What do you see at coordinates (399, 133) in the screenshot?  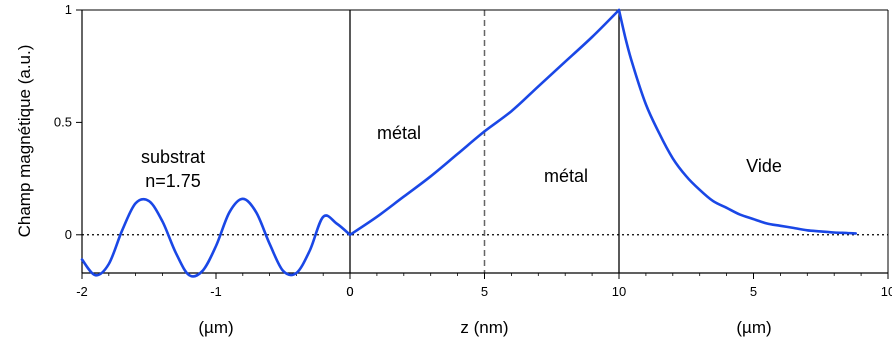 I see `annotation-metal-left: métal` at bounding box center [399, 133].